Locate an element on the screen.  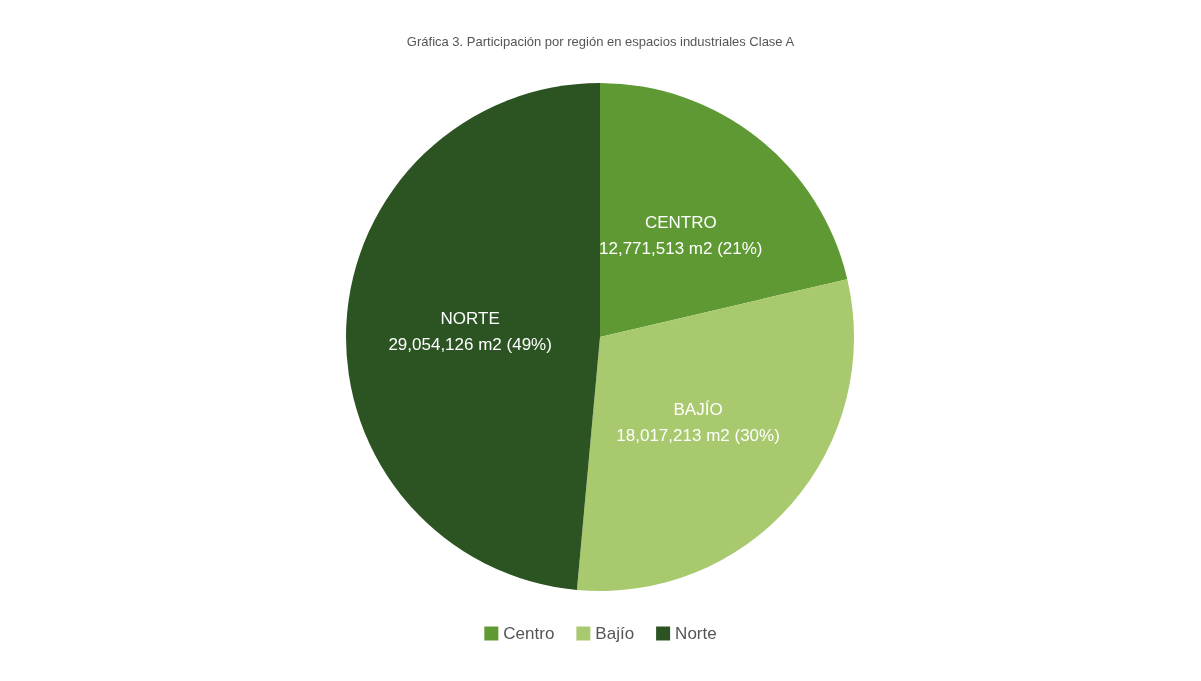
data-label: NORTE 29,054,126 m2 (49%) is located at coordinates (470, 331).